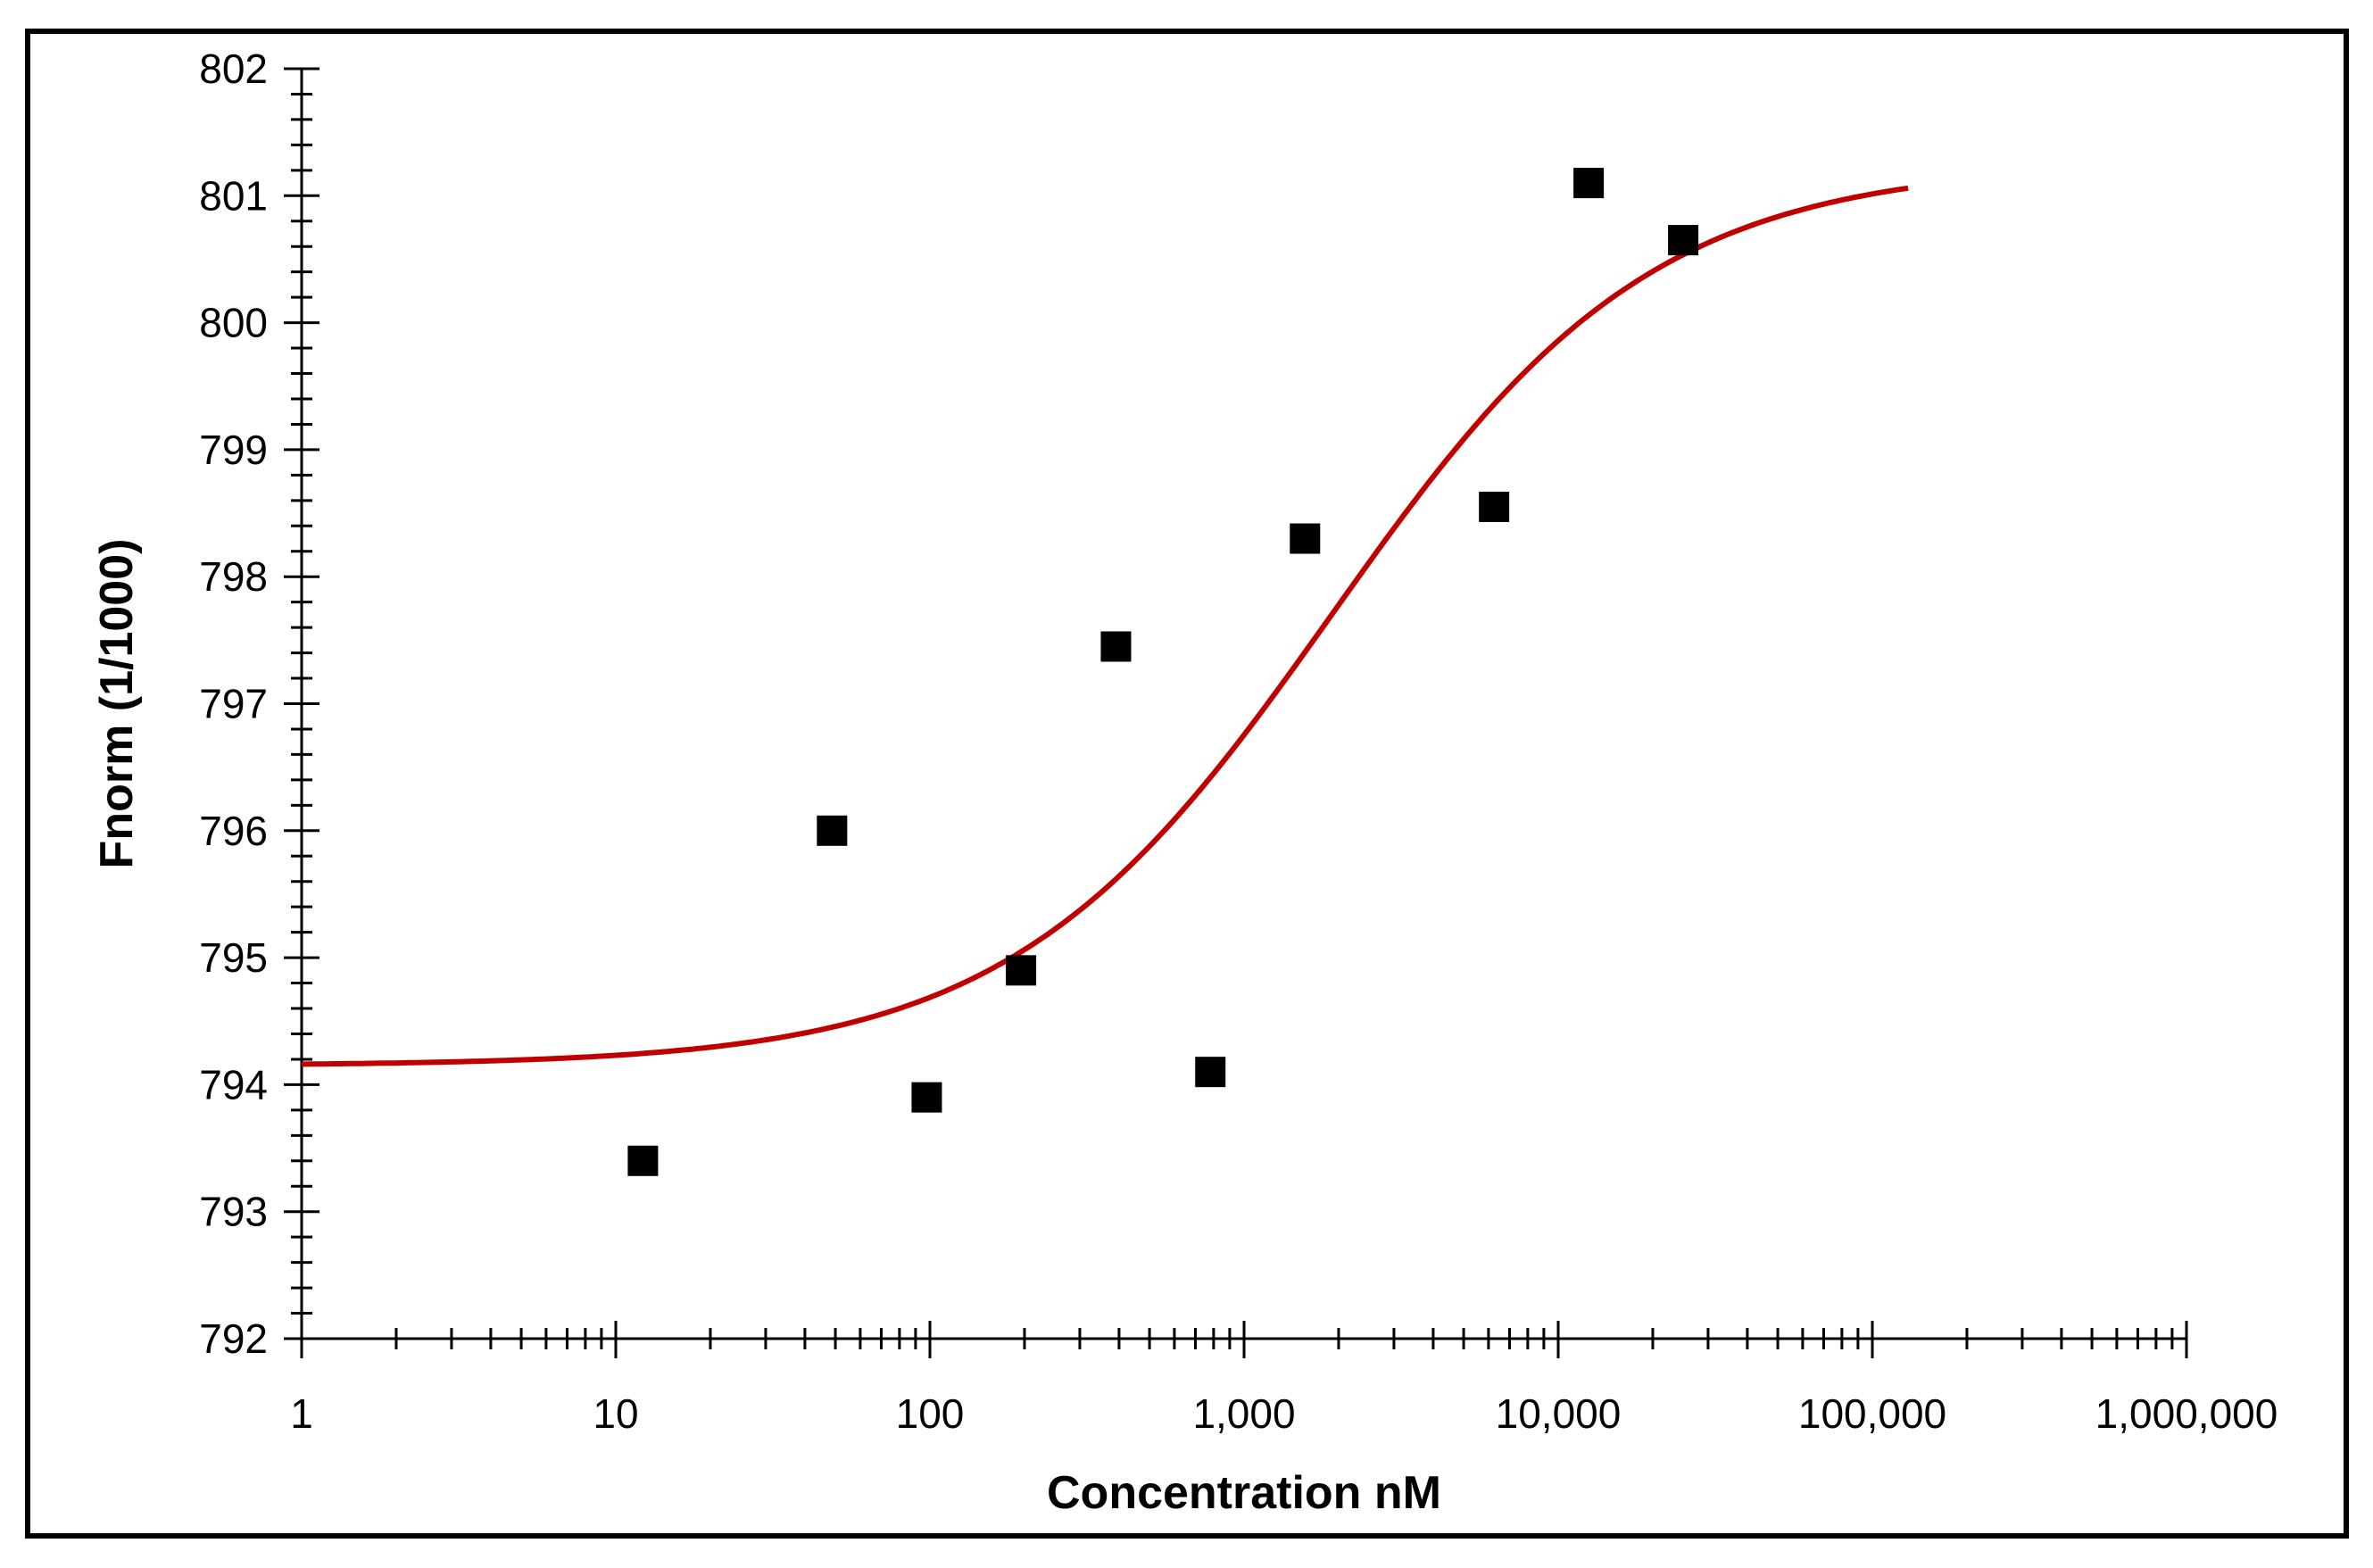 The width and height of the screenshot is (2373, 1568). I want to click on y-axis-title: Fnorm (1/1000), so click(117, 704).